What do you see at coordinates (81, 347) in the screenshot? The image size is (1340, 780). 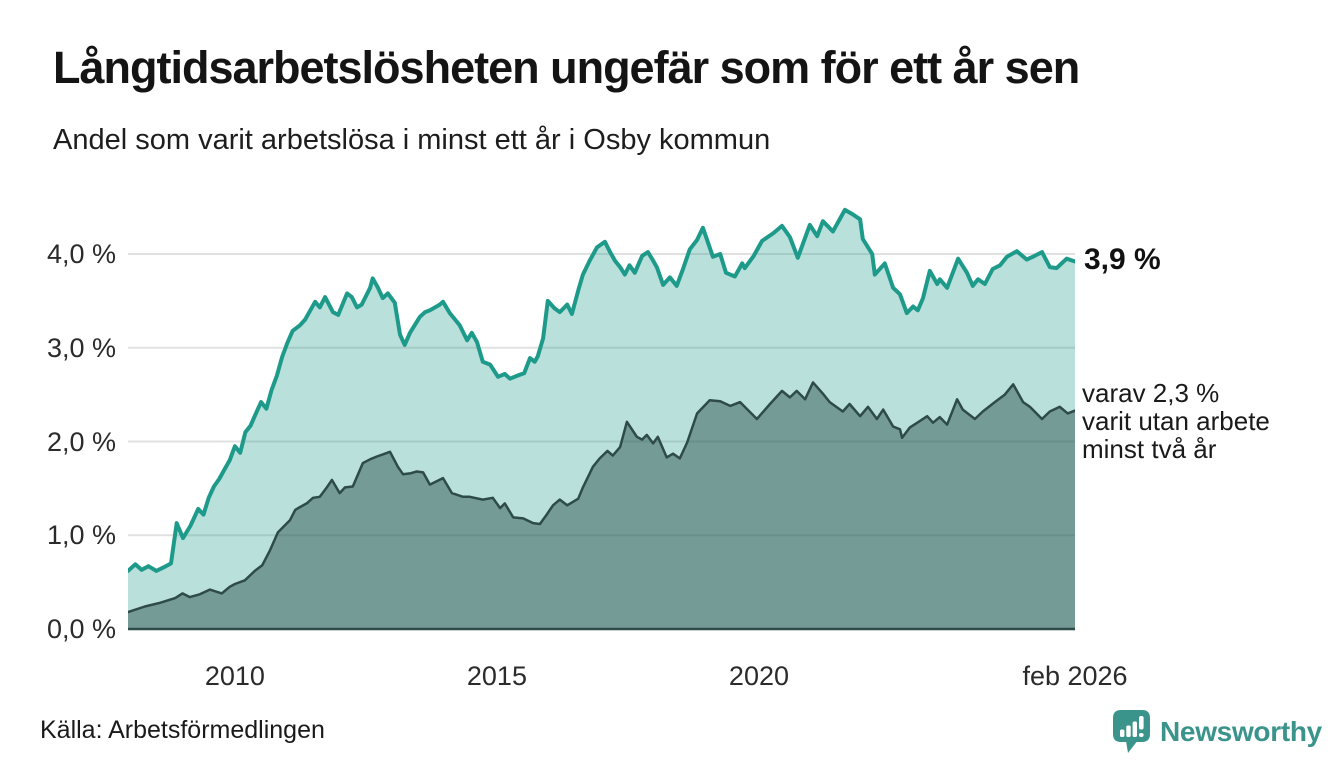 I see `y-tick-label-3: 3,0 %` at bounding box center [81, 347].